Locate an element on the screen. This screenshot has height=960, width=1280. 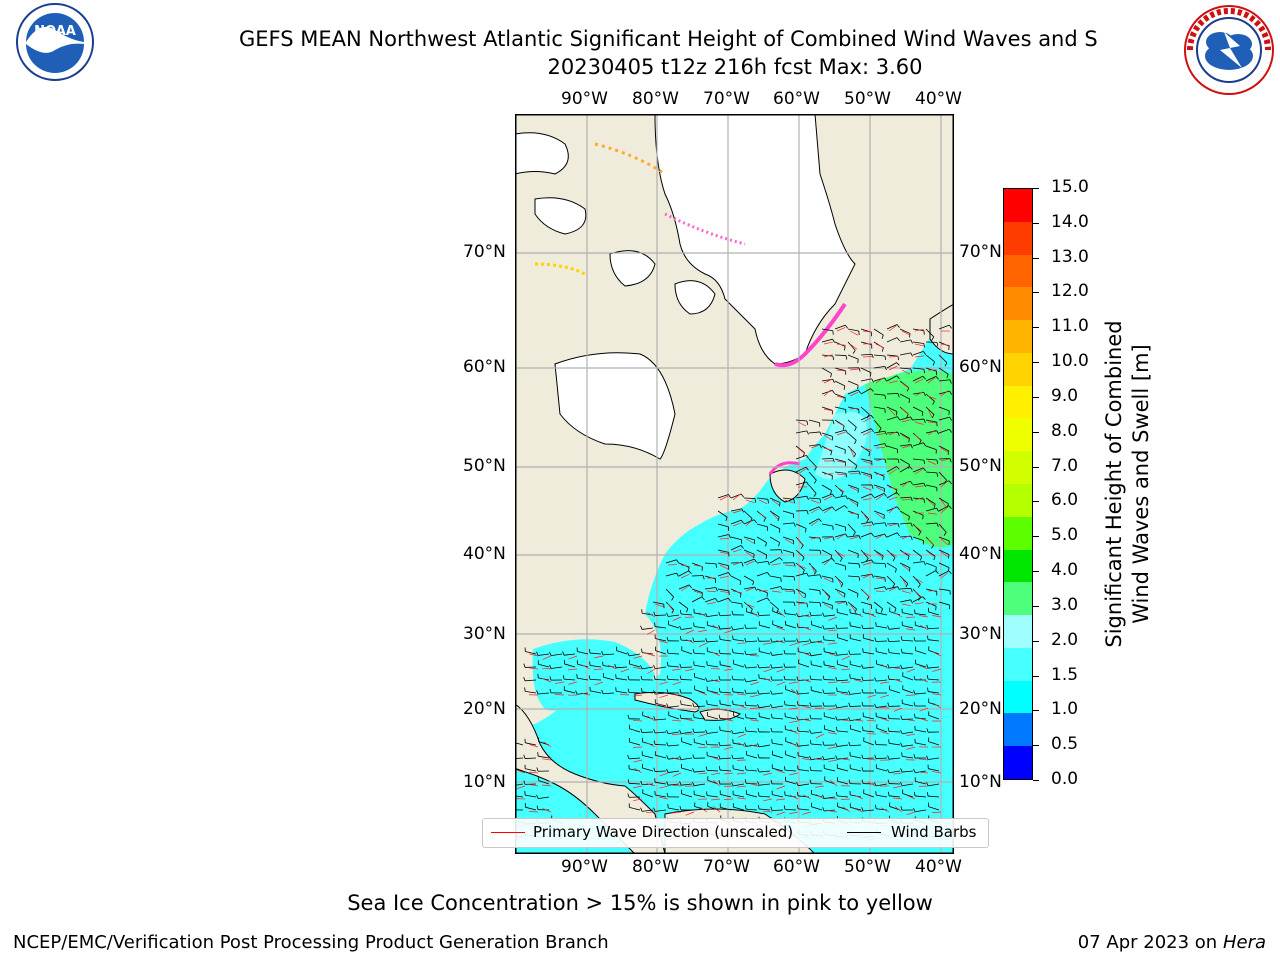
colorbar-tick-label: 7.0 is located at coordinates (1065, 465).